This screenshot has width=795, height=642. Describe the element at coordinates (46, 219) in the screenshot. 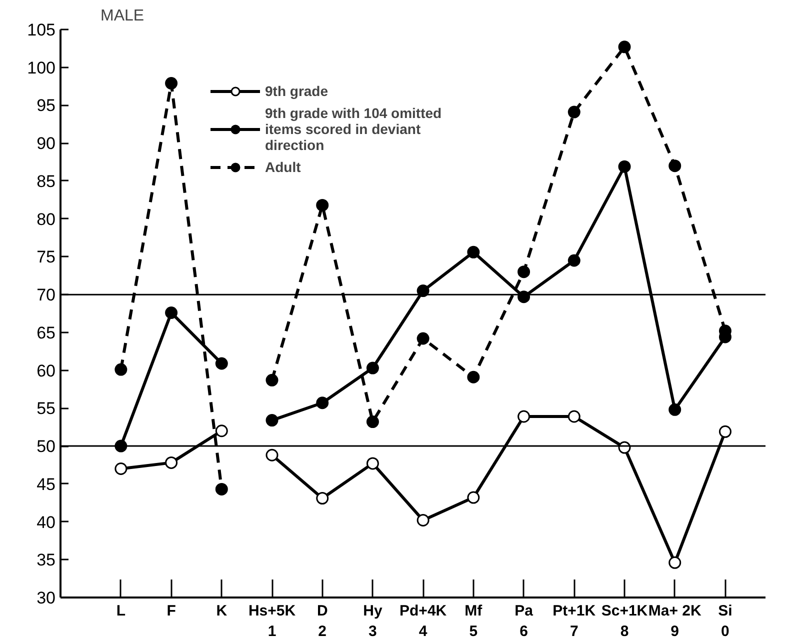

I see `y-tick-label: 80` at that location.